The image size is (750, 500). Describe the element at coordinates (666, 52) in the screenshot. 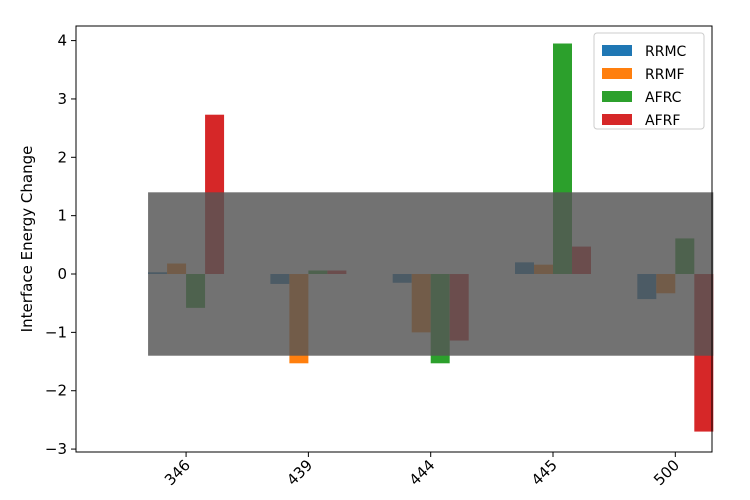

I see `legend-label-rrmc: RRMC` at that location.